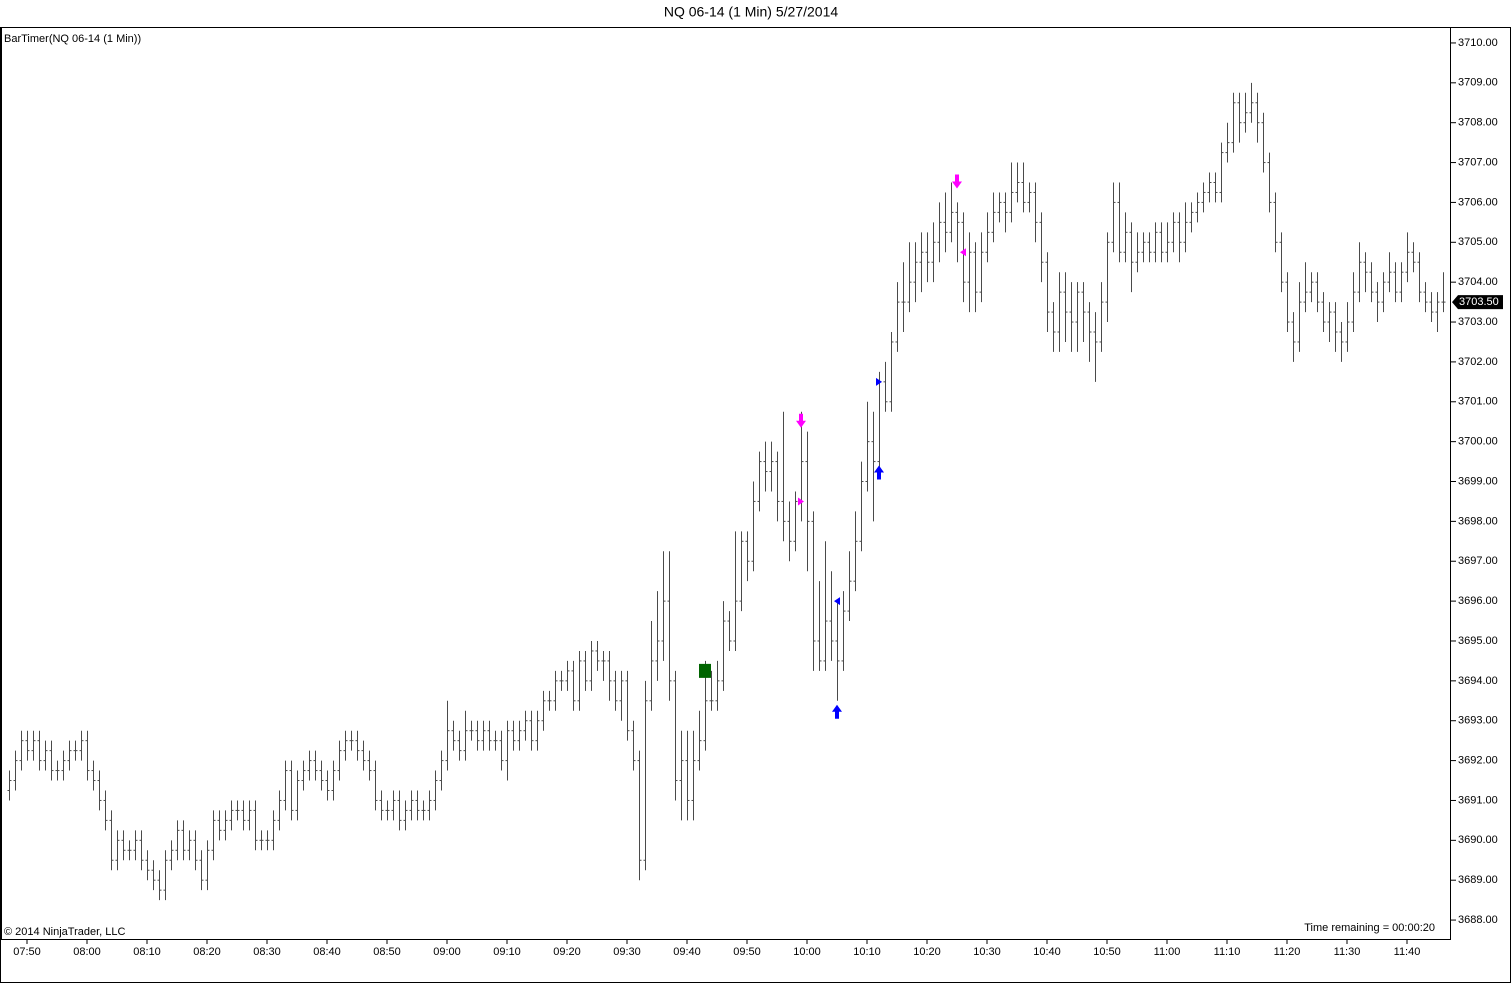 The image size is (1512, 985). Describe the element at coordinates (87, 952) in the screenshot. I see `x-tick-label: 08:00` at that location.